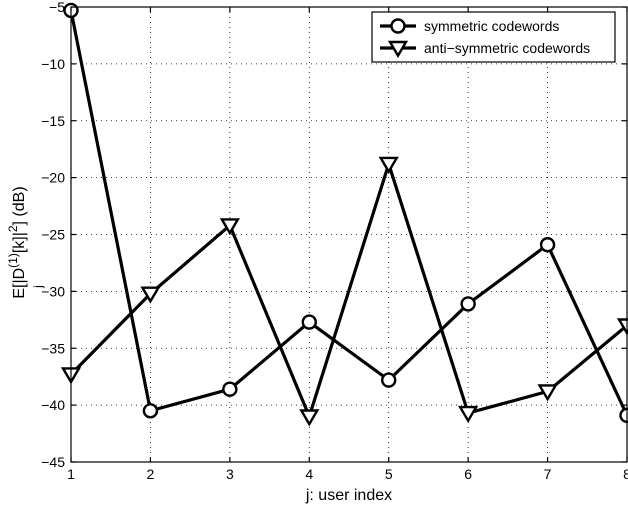 This screenshot has width=628, height=514. I want to click on legend-label: anti−symmetric codewords, so click(507, 48).